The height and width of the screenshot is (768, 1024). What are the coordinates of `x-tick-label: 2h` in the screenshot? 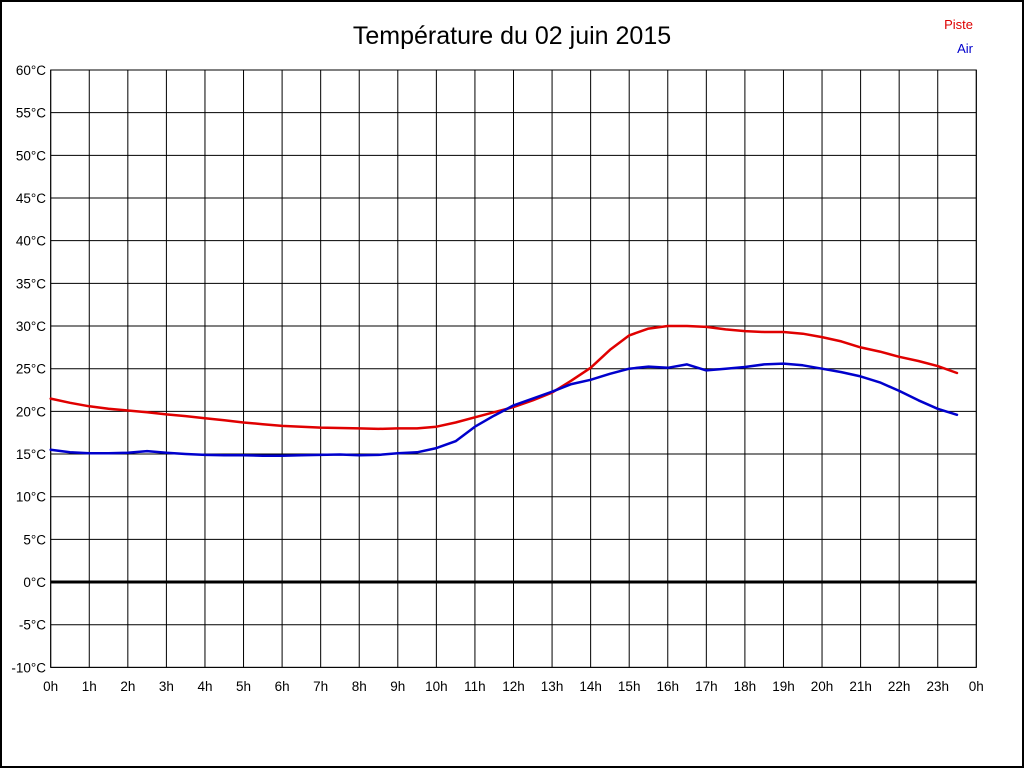 It's located at (127, 686).